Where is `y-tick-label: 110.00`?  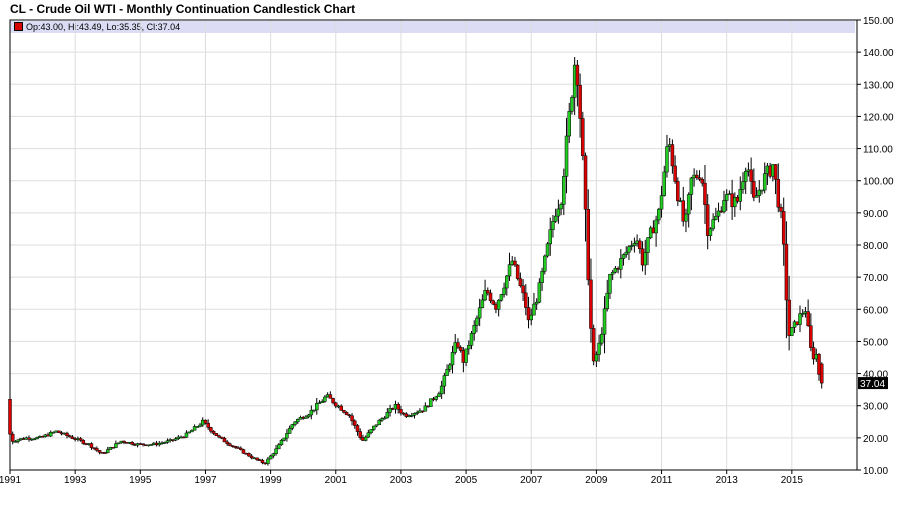
y-tick-label: 110.00 is located at coordinates (878, 150).